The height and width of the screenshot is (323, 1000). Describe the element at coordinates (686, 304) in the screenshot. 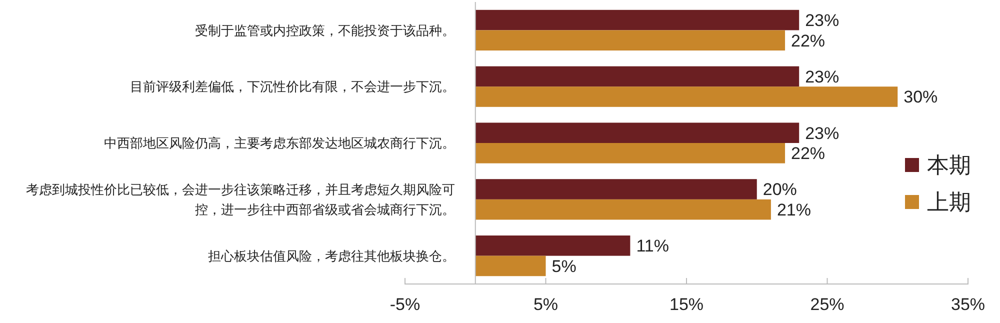

I see `x-tick-label: 15%` at that location.